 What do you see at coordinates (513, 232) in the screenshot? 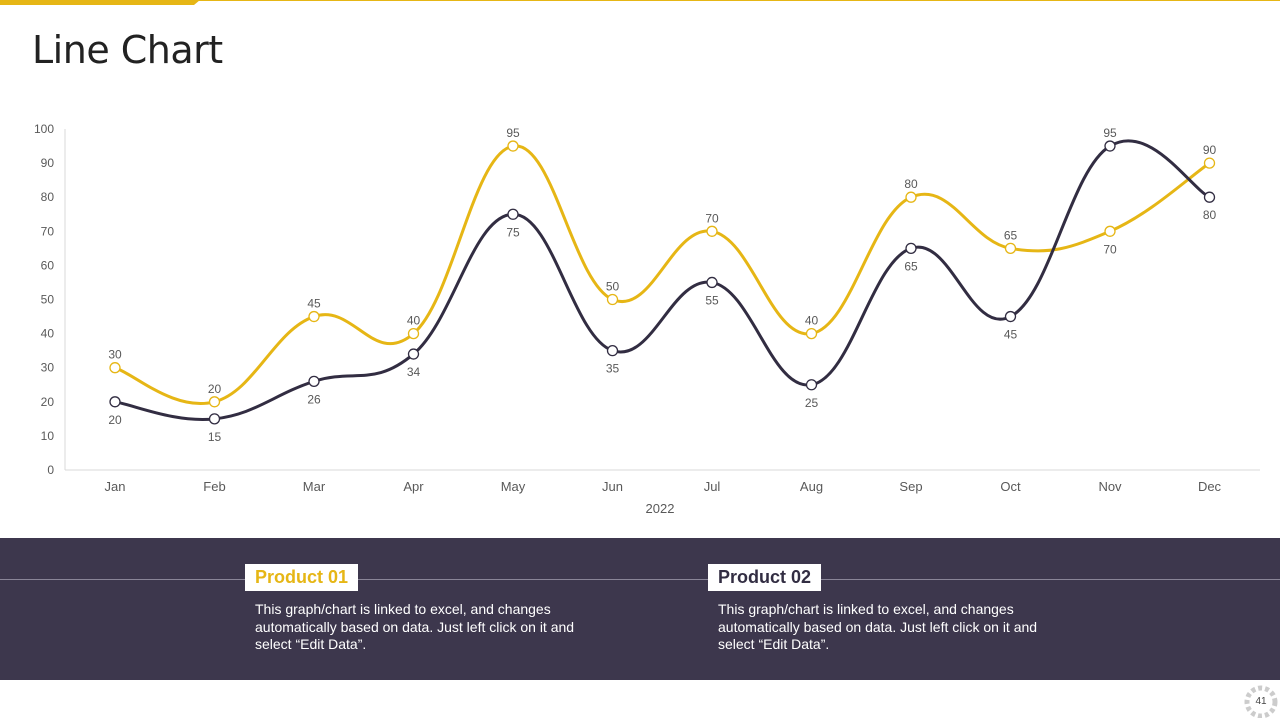
I see `data-label: 75` at bounding box center [513, 232].